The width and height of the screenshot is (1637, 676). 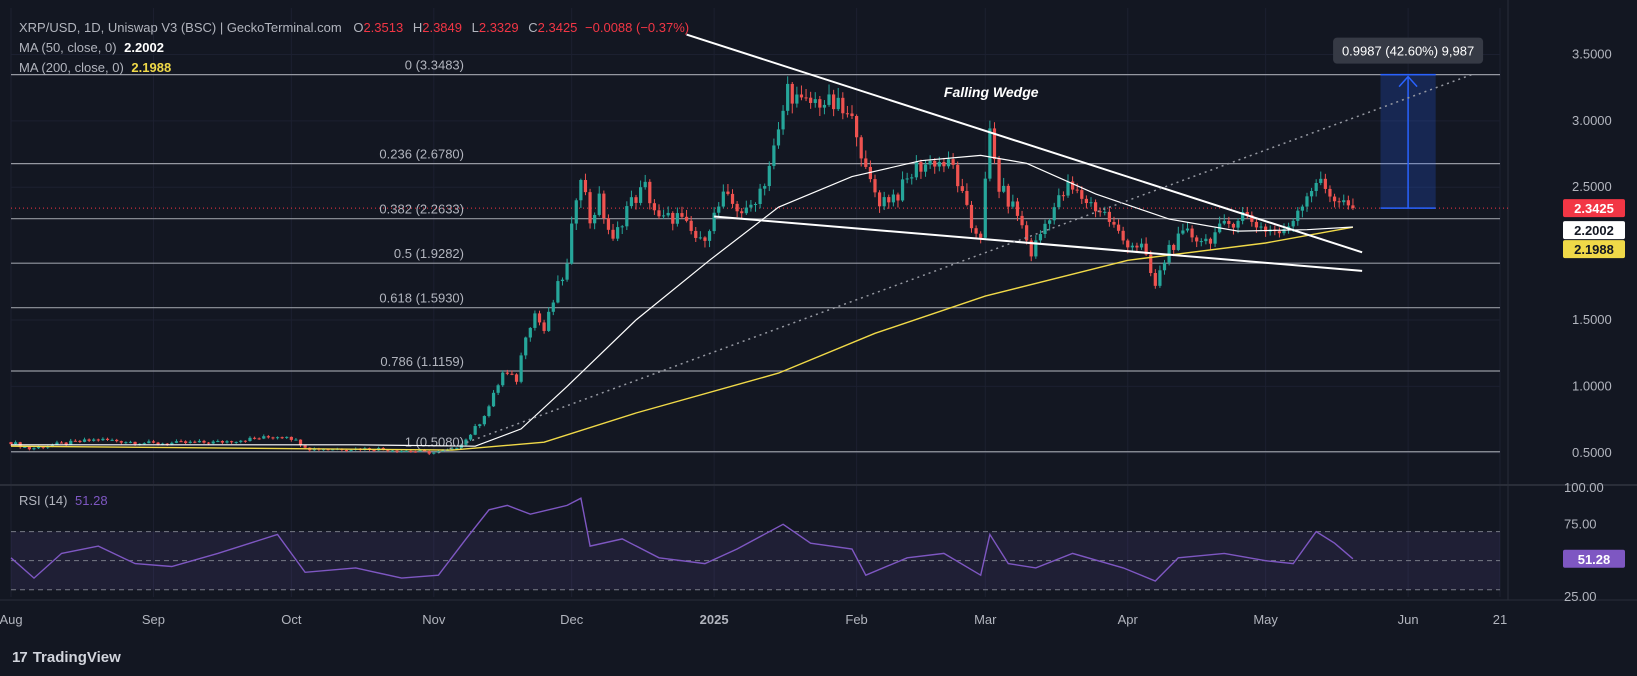 I want to click on low-label: L, so click(x=475, y=27).